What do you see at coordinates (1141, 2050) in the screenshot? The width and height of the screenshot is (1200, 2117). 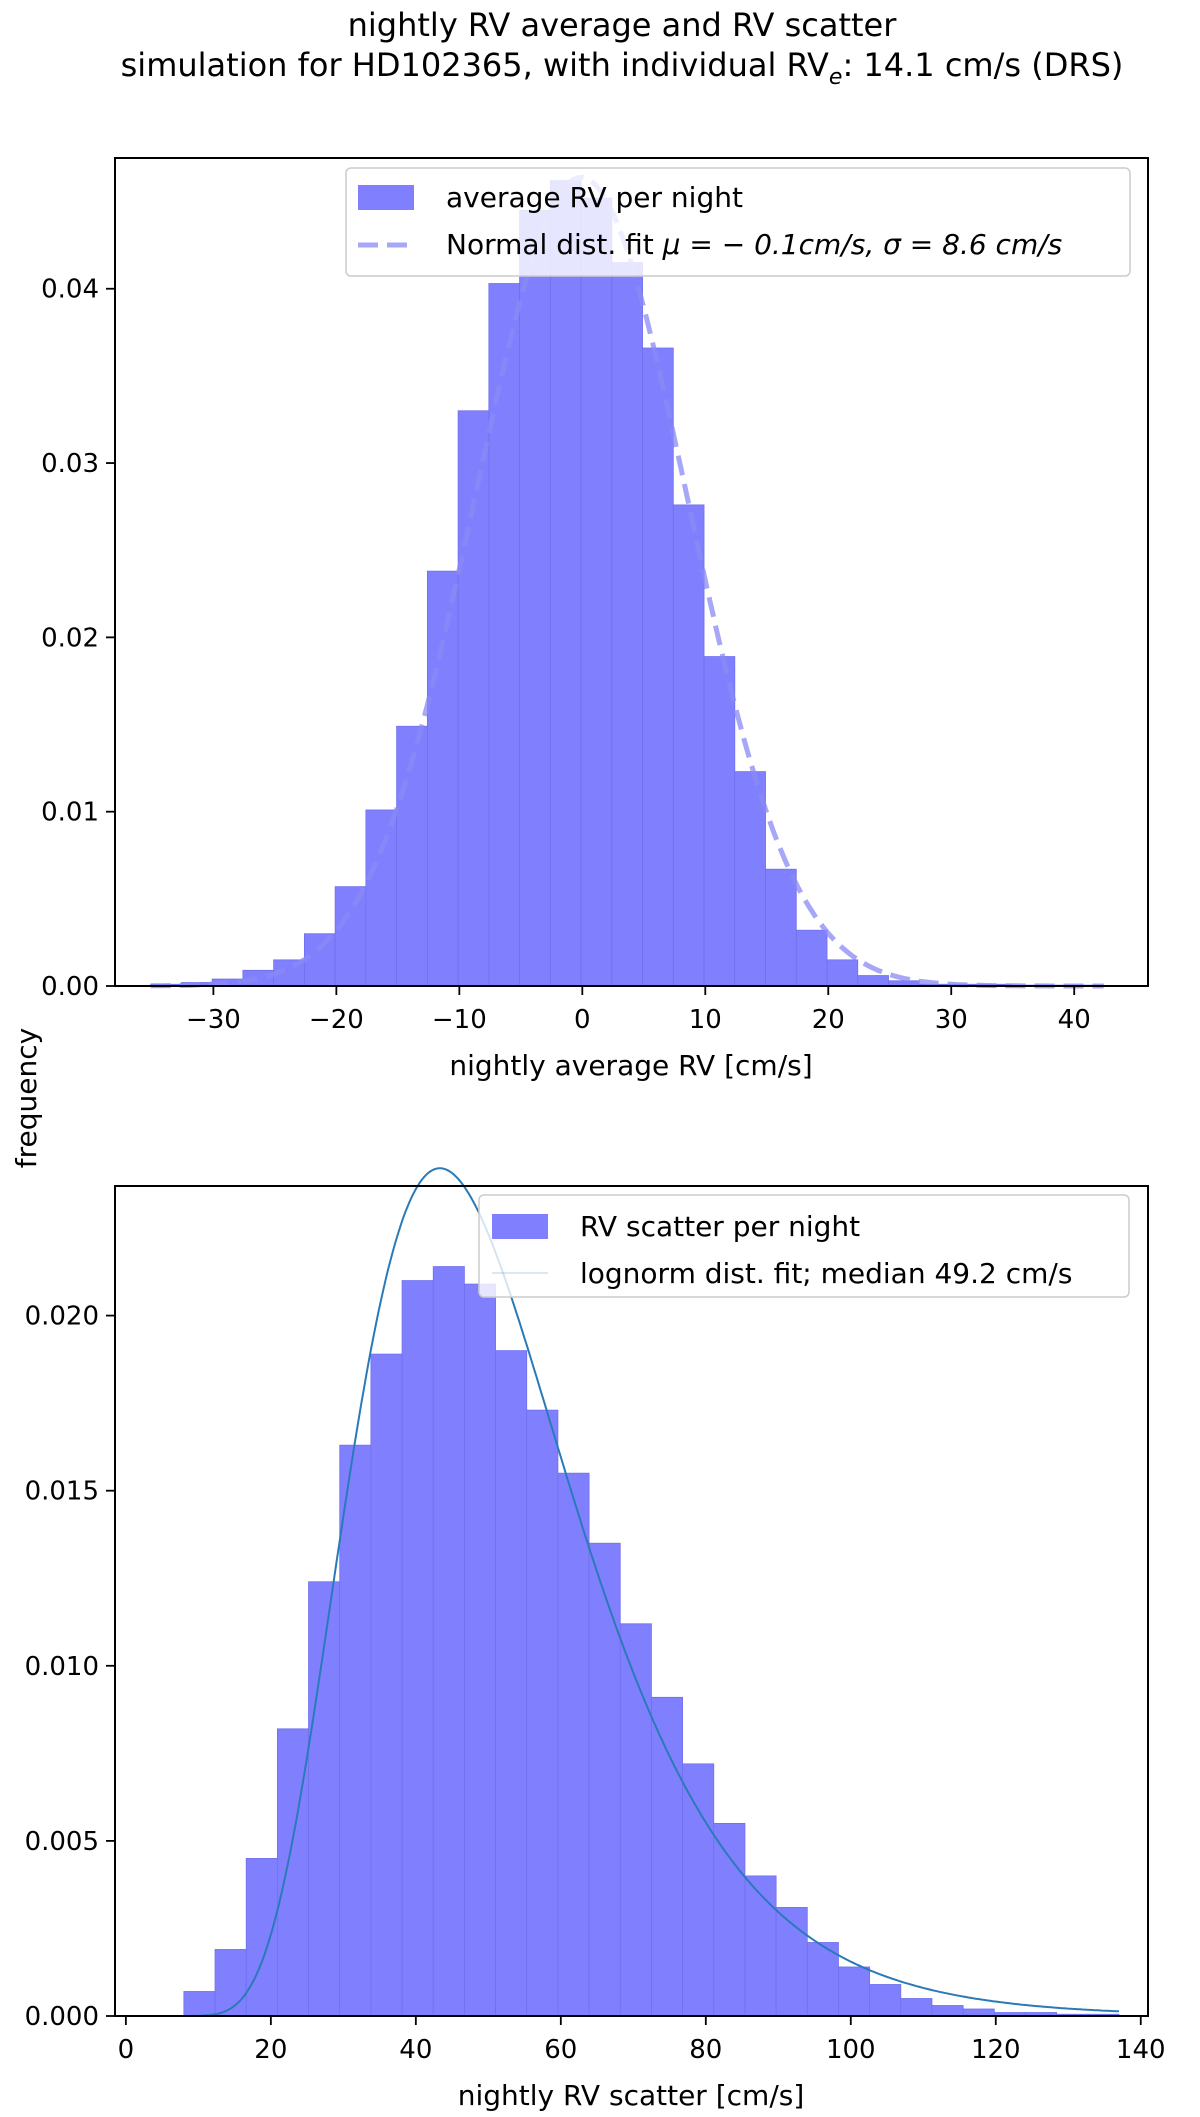 I see `bottom-xtick-label: 140` at bounding box center [1141, 2050].